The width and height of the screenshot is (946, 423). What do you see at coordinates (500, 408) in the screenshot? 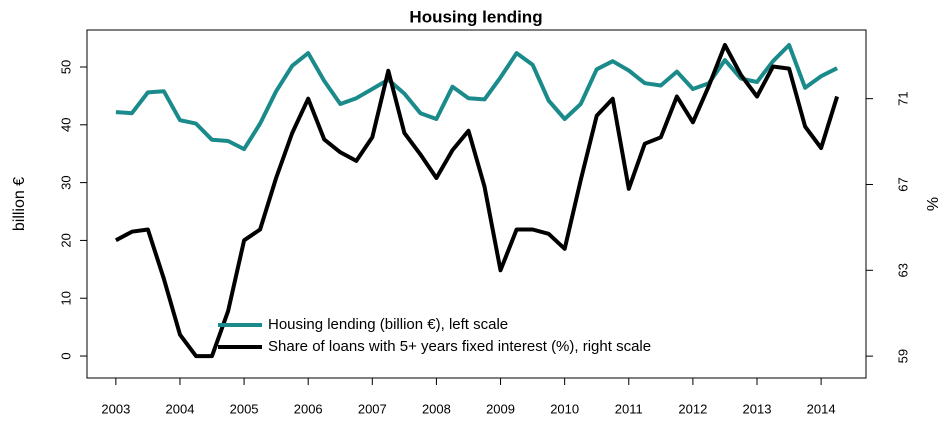
I see `x-tick-label: 2009` at bounding box center [500, 408].